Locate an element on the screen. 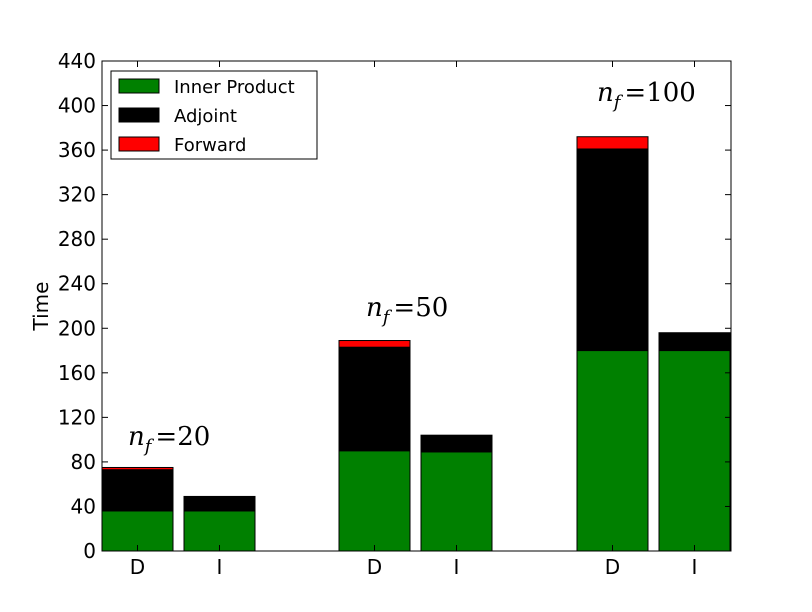 This screenshot has height=612, width=812. legend-swatch-forward is located at coordinates (139, 144).